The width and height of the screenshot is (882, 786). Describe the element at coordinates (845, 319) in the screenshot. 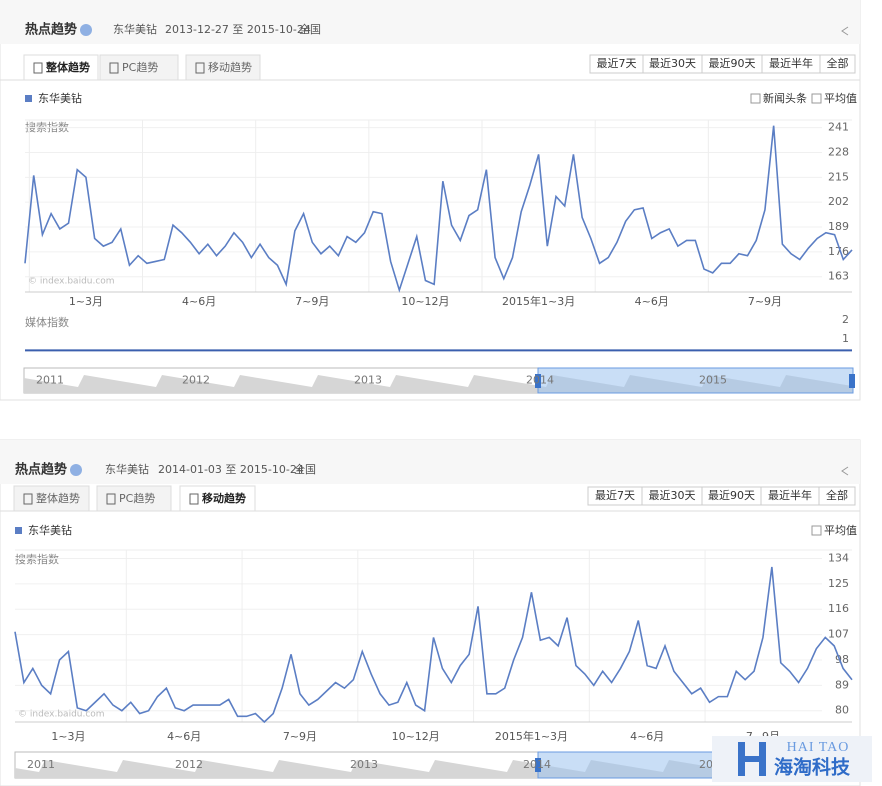

I see `y-tick-label: 2` at that location.